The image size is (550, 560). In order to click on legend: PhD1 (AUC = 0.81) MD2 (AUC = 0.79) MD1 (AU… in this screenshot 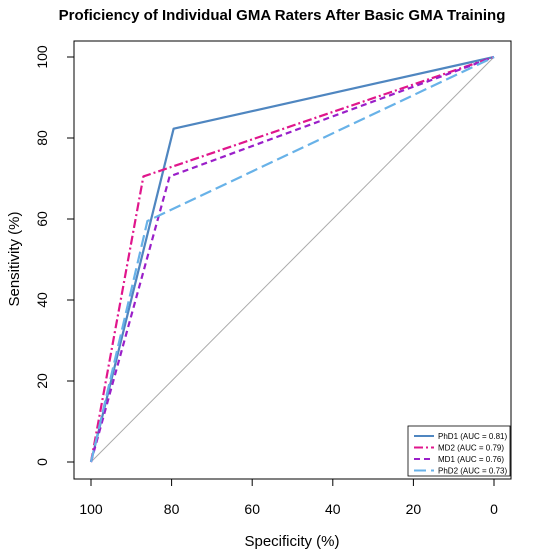, I will do `click(459, 451)`.